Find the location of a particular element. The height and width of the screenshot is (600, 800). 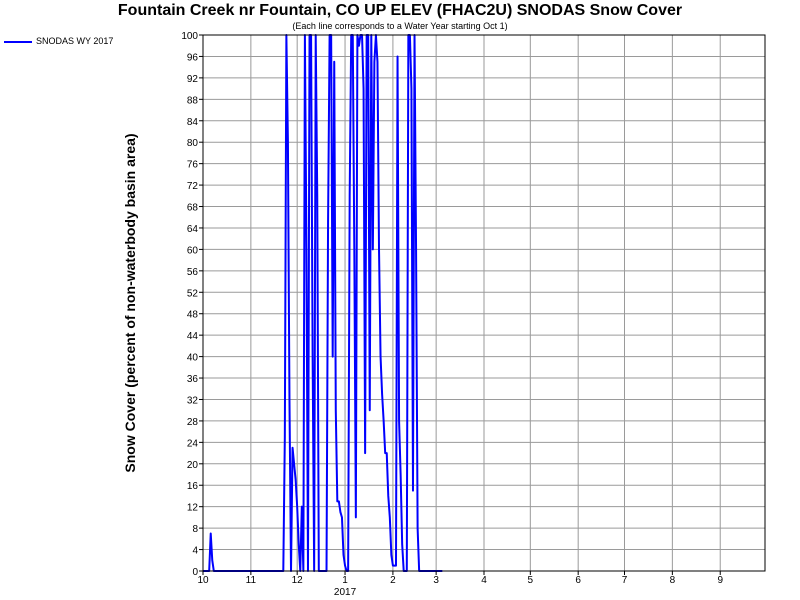

y-tick-label: 88 is located at coordinates (193, 100).